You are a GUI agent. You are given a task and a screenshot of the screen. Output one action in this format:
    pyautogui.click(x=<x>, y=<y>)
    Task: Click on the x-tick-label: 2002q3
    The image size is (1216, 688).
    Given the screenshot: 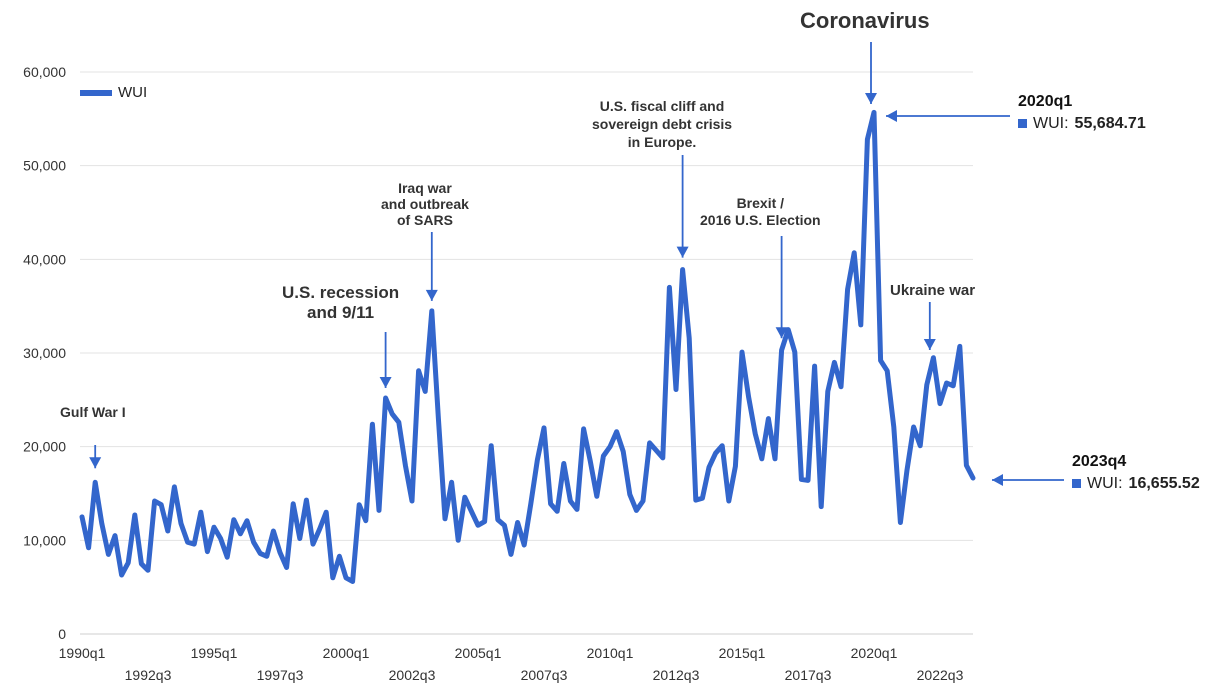 What is the action you would take?
    pyautogui.click(x=412, y=675)
    